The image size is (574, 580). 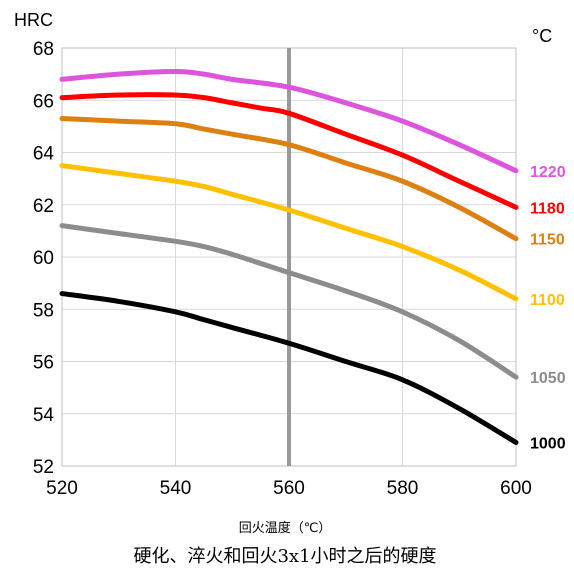 What do you see at coordinates (62, 488) in the screenshot?
I see `x-tick-label-0: 520` at bounding box center [62, 488].